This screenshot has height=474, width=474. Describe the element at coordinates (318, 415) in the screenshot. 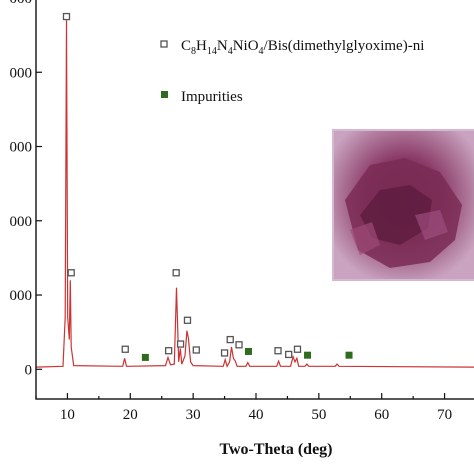

I see `x-tick-label: 50` at that location.